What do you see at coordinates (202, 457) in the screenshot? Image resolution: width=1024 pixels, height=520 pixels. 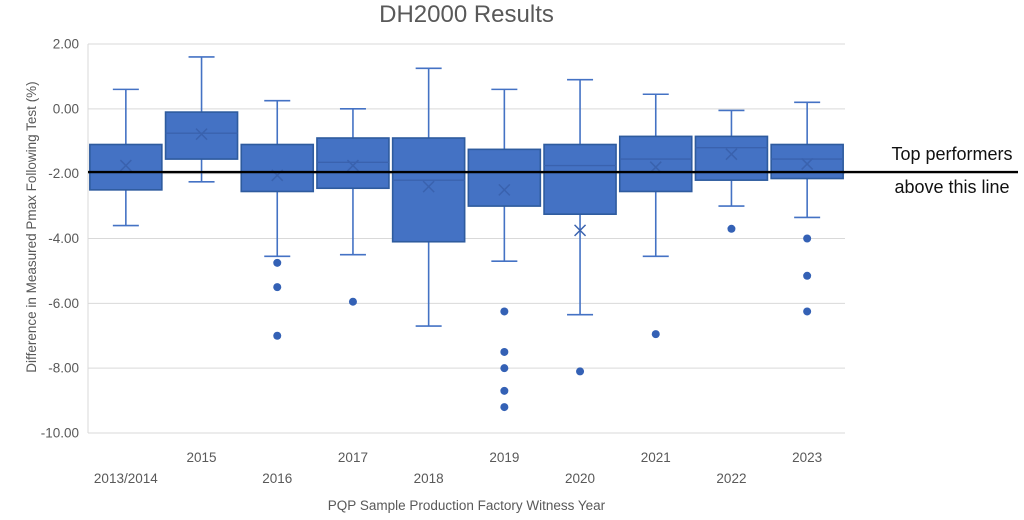 I see `x-tick-label: 2015` at bounding box center [202, 457].